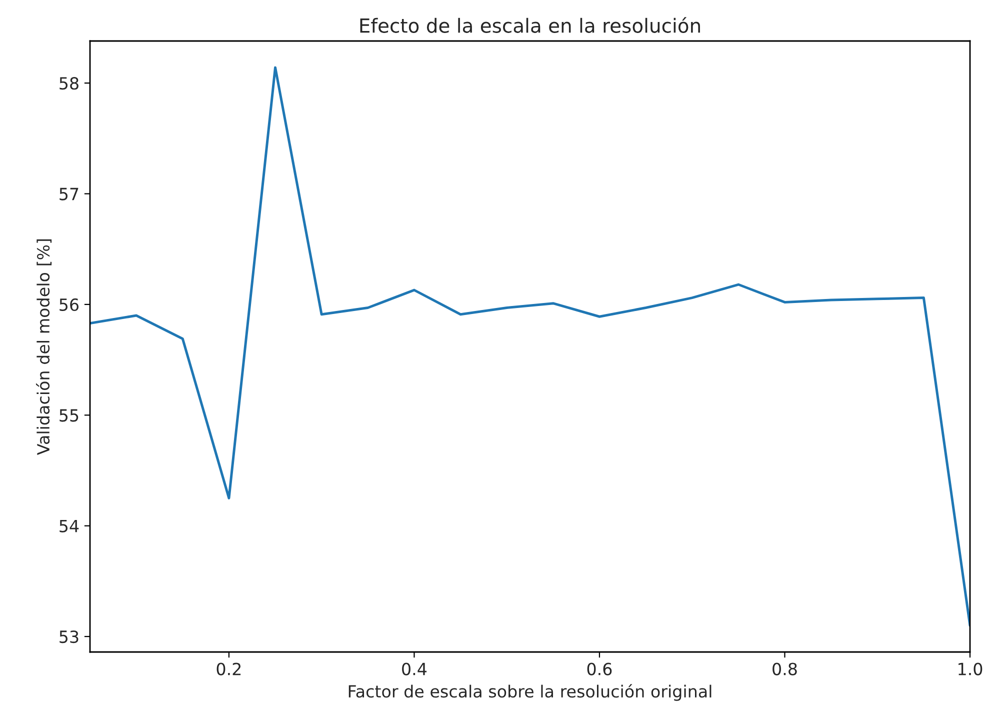 The width and height of the screenshot is (991, 723). I want to click on y-tick-label: 55, so click(69, 415).